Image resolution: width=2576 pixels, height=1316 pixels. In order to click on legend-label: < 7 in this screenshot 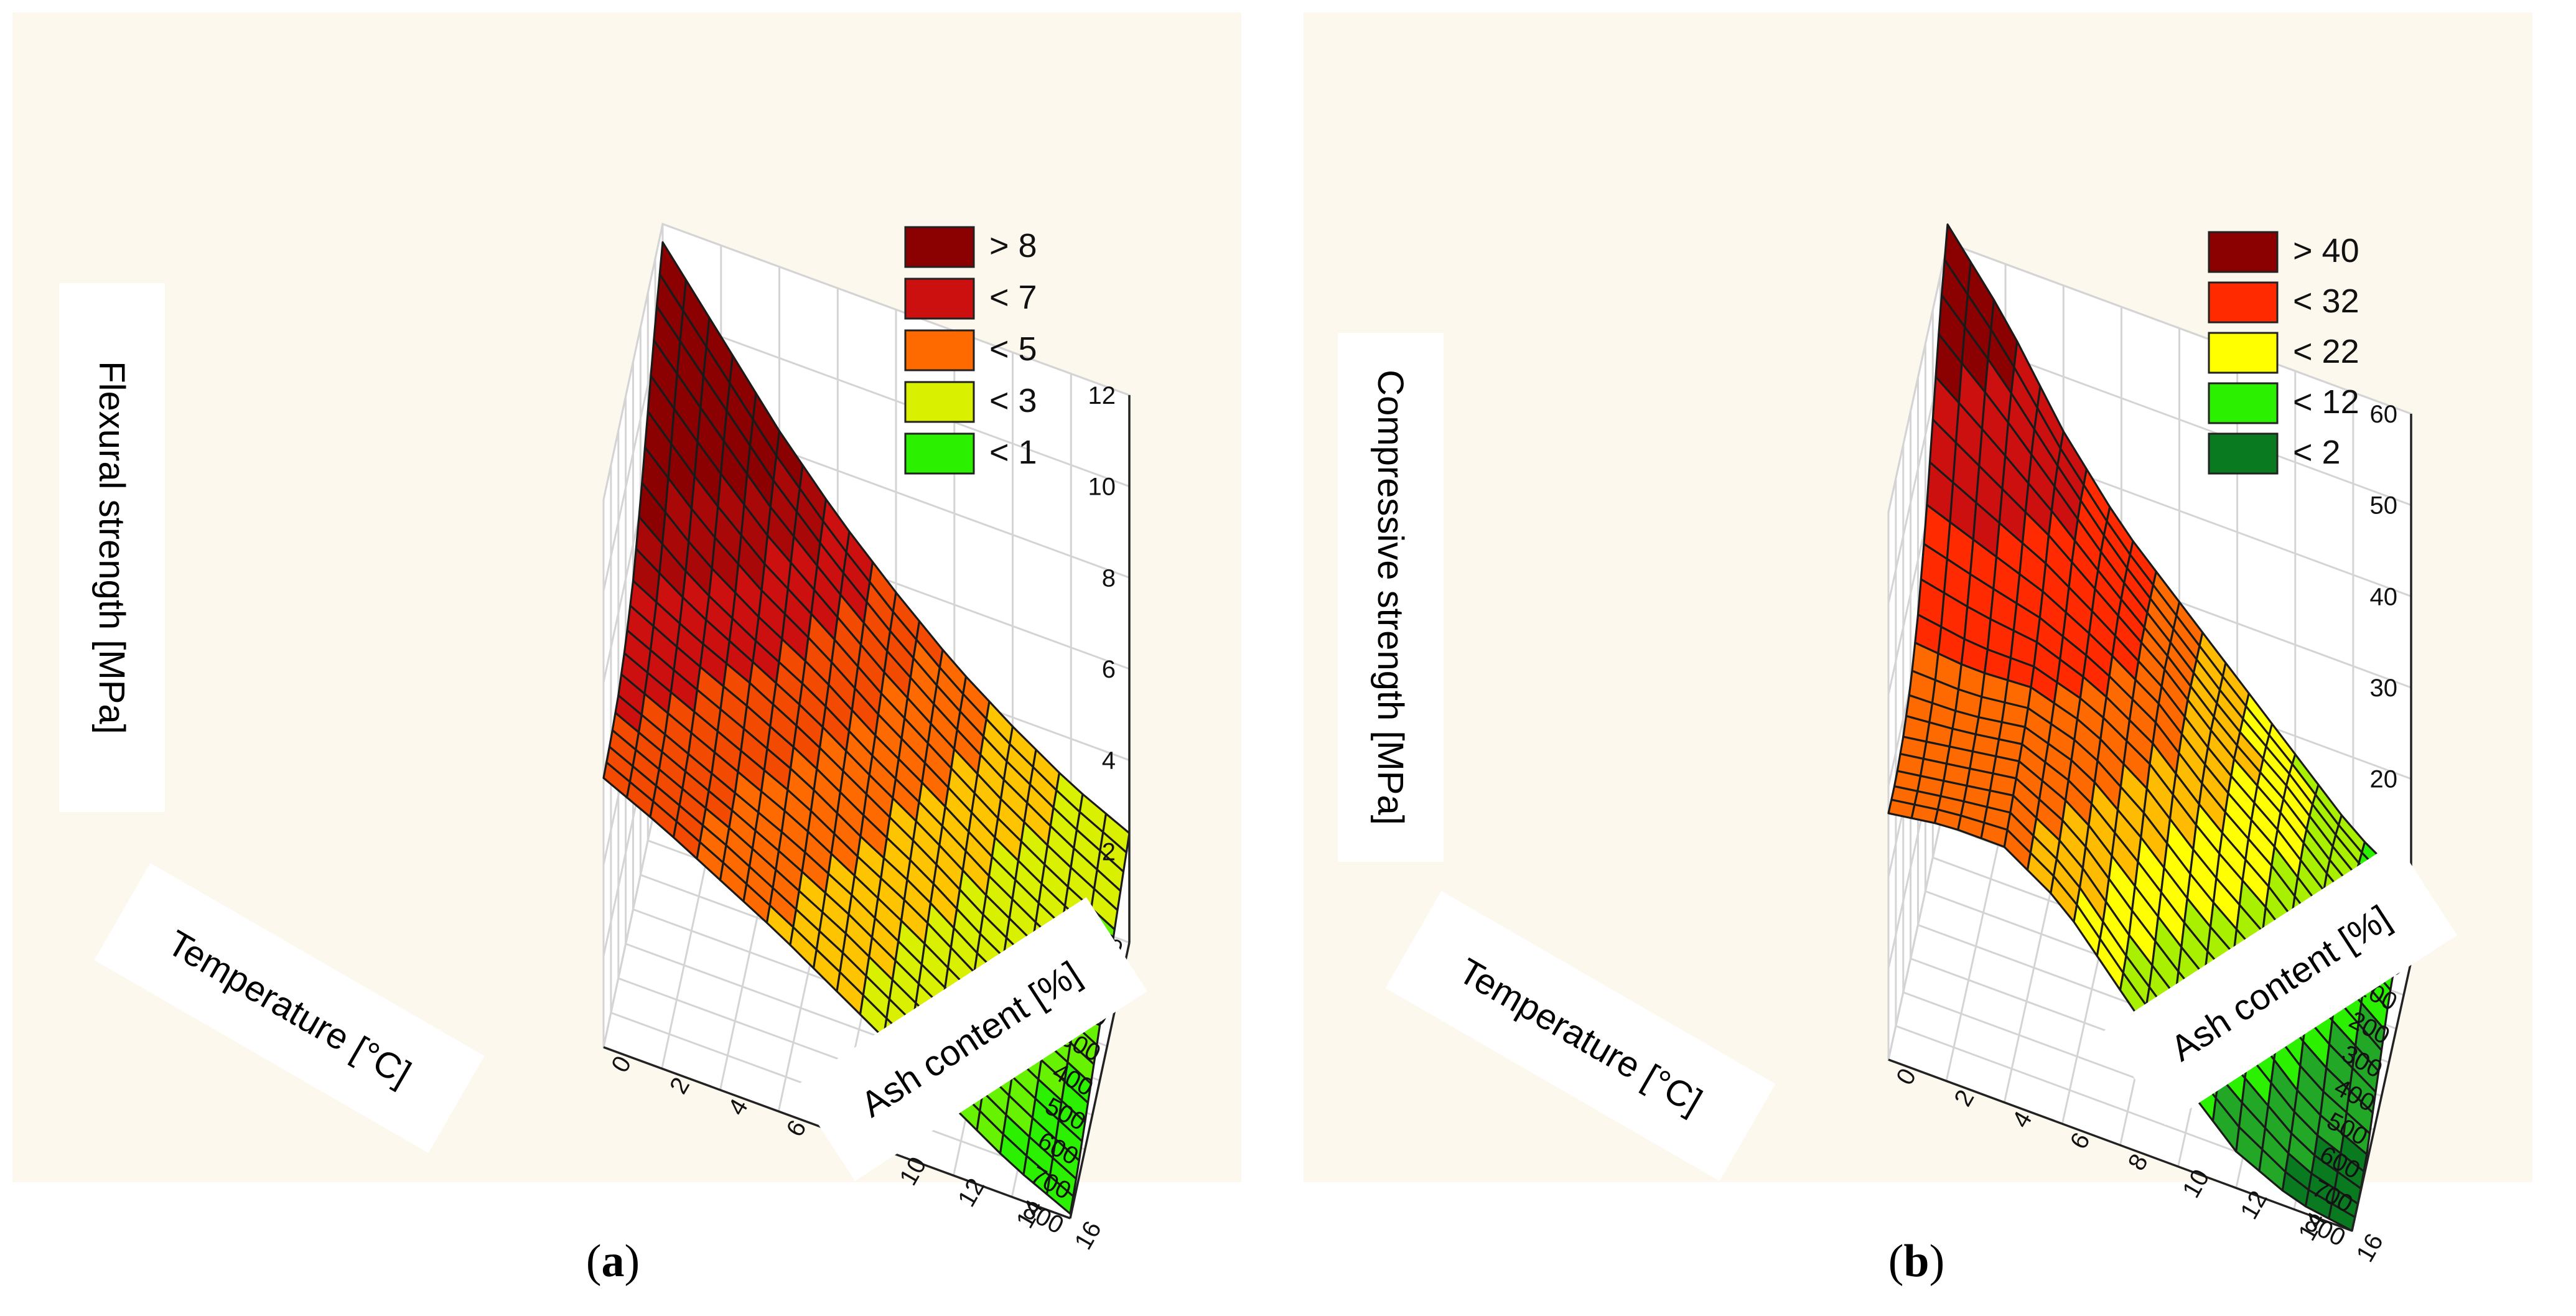, I will do `click(1013, 297)`.